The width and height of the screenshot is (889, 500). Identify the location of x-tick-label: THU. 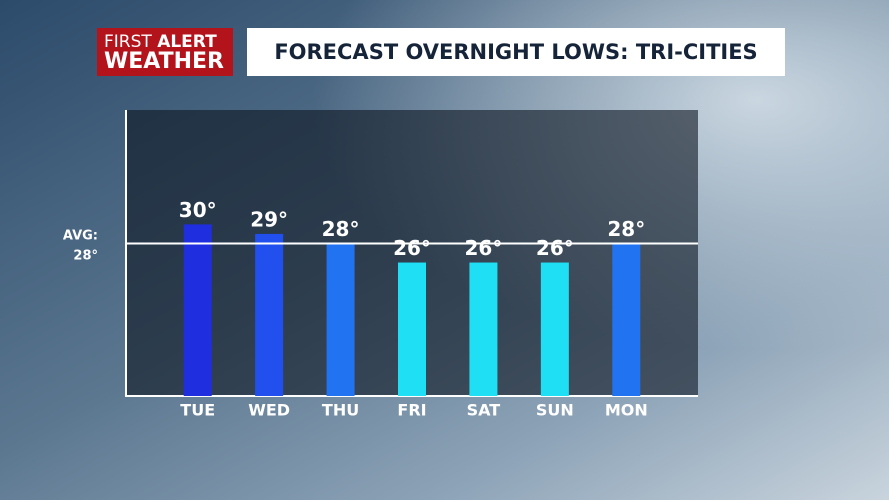
(340, 410).